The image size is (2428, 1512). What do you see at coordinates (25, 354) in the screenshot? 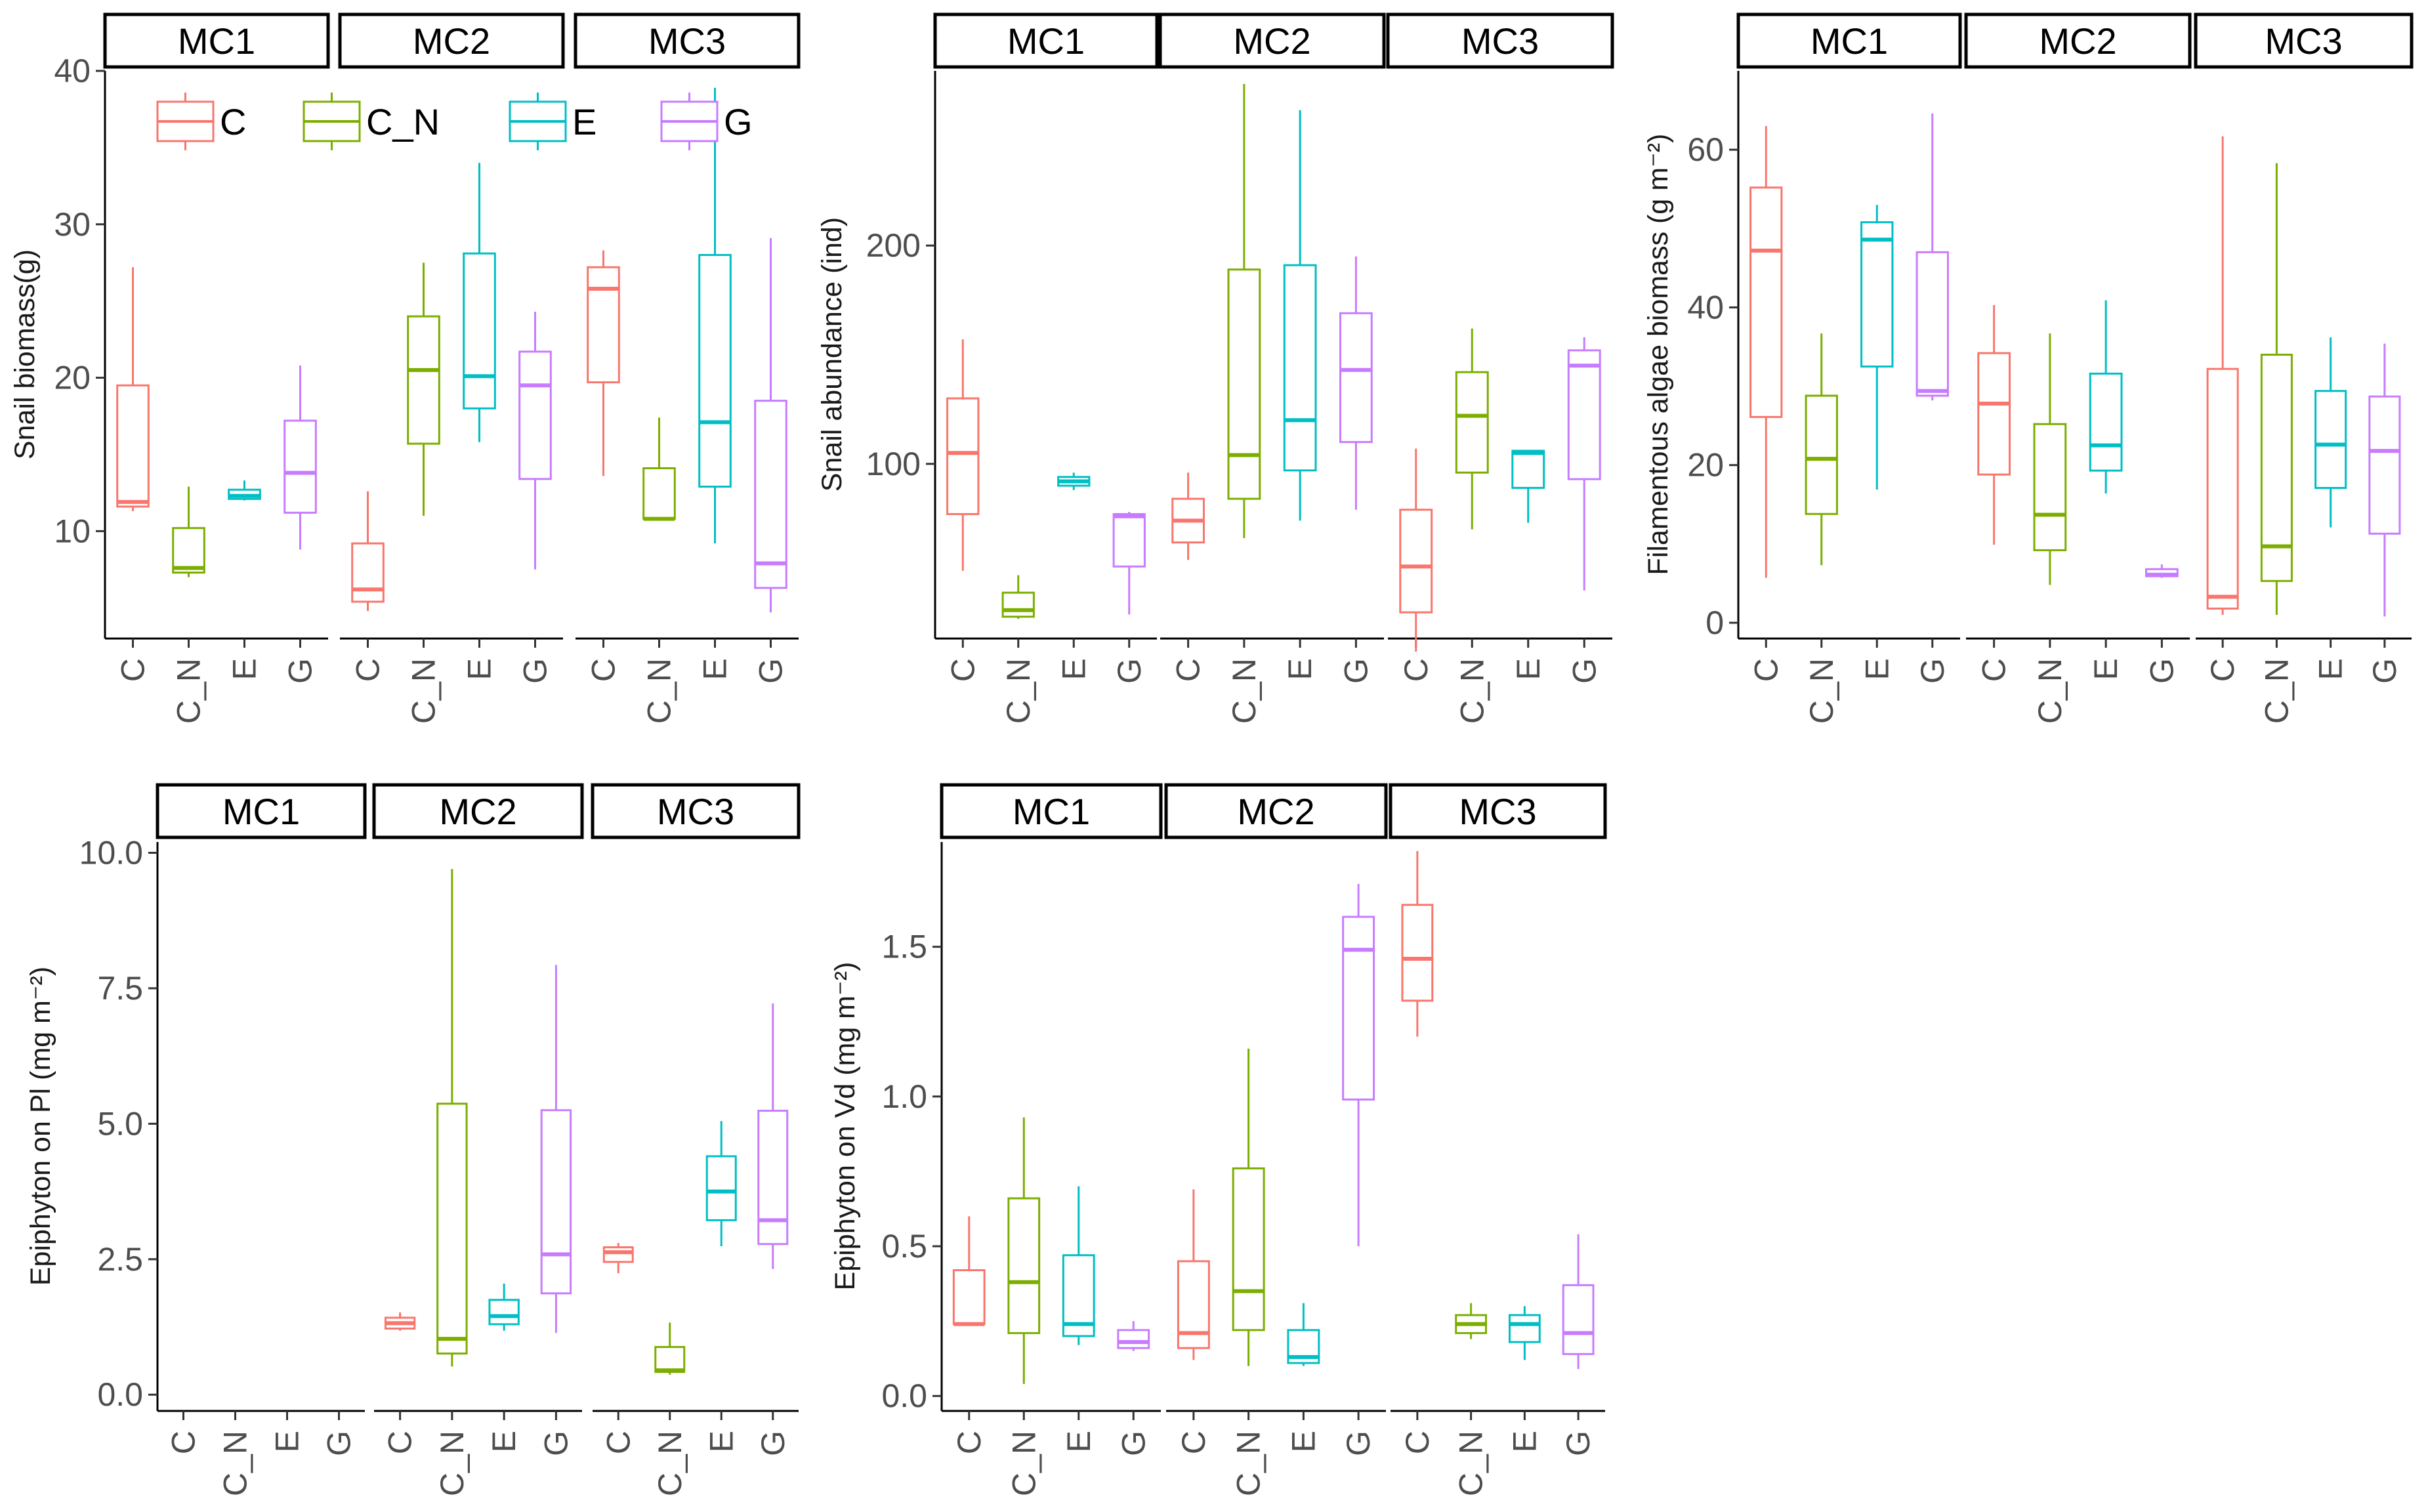
I see `y-axis-title: Snail biomass(g)` at bounding box center [25, 354].